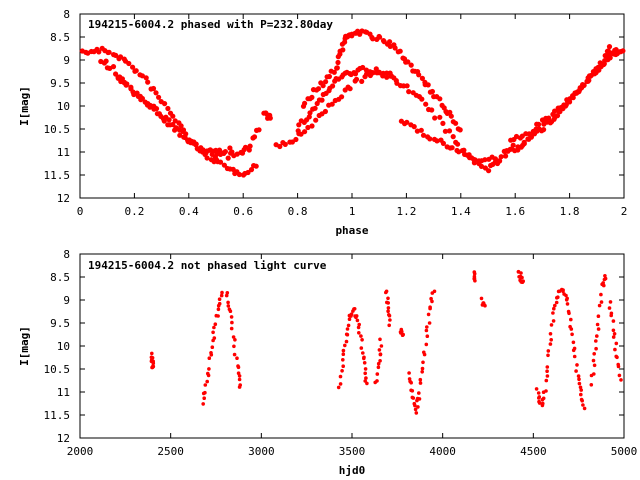 The width and height of the screenshot is (640, 480). I want to click on y-tick-label: 11, so click(63, 392).